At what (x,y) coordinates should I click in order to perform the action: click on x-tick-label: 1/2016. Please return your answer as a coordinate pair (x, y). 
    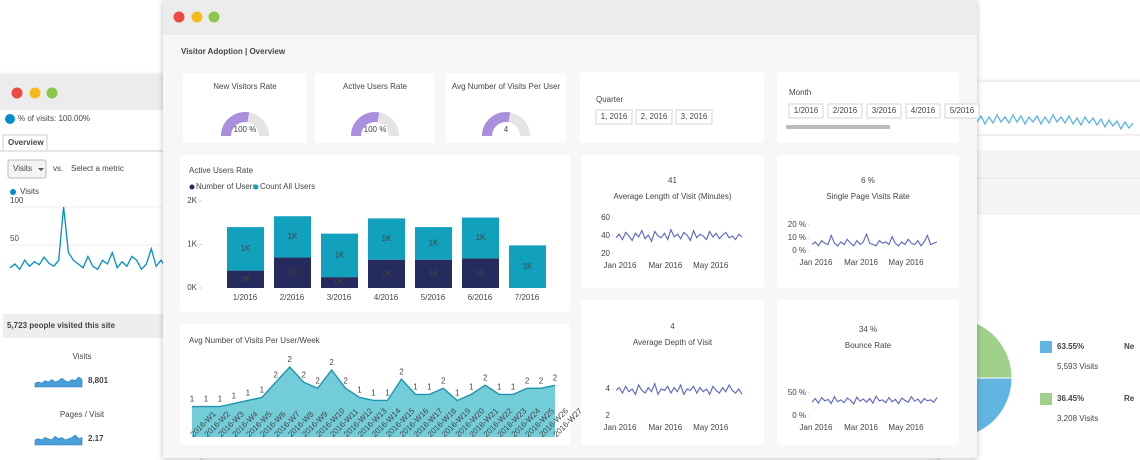
    Looking at the image, I should click on (245, 297).